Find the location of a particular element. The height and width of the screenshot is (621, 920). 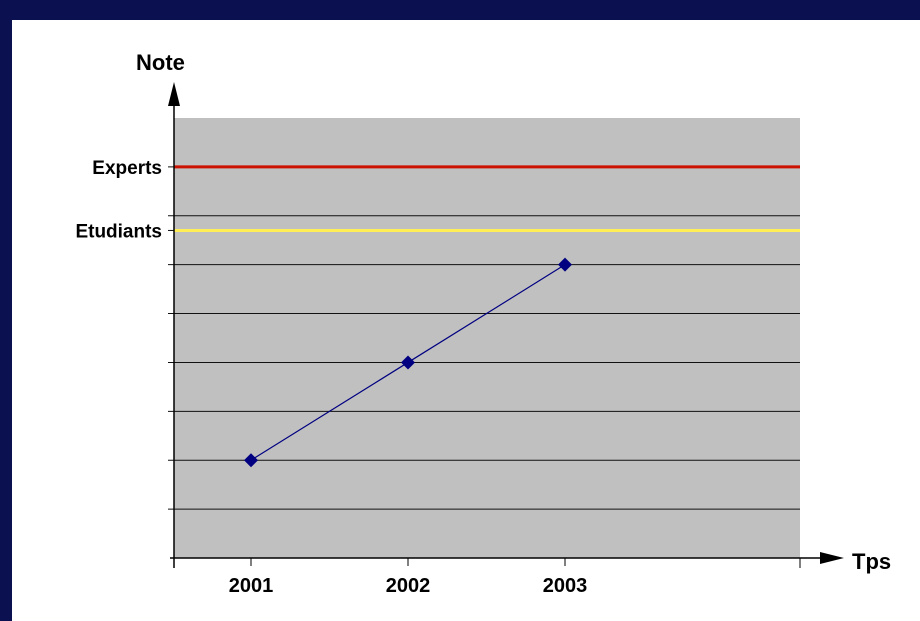

series-group is located at coordinates (408, 362).